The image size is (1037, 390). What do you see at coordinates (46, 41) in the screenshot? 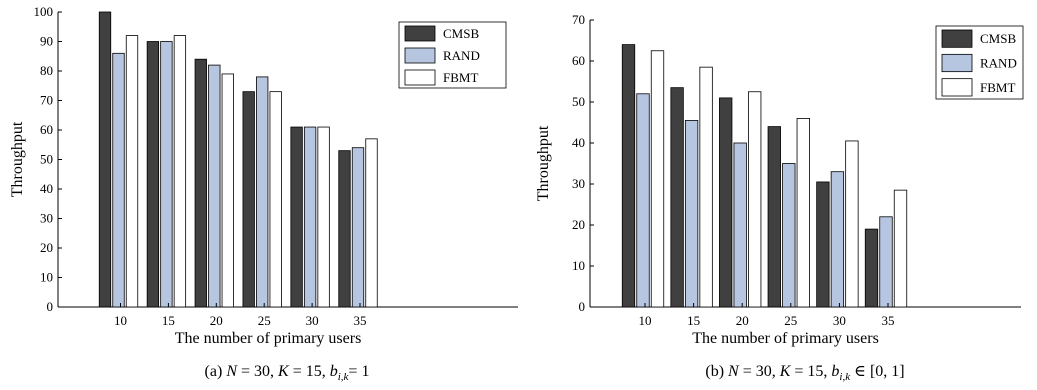
I see `y-tick-label: 90` at bounding box center [46, 41].